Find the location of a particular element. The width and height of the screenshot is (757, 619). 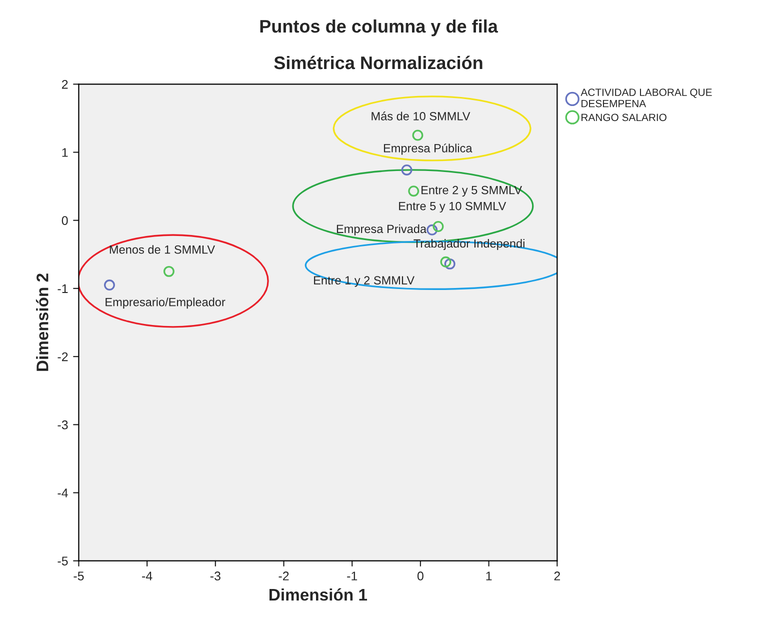

y-tick-label: -5 is located at coordinates (63, 561).